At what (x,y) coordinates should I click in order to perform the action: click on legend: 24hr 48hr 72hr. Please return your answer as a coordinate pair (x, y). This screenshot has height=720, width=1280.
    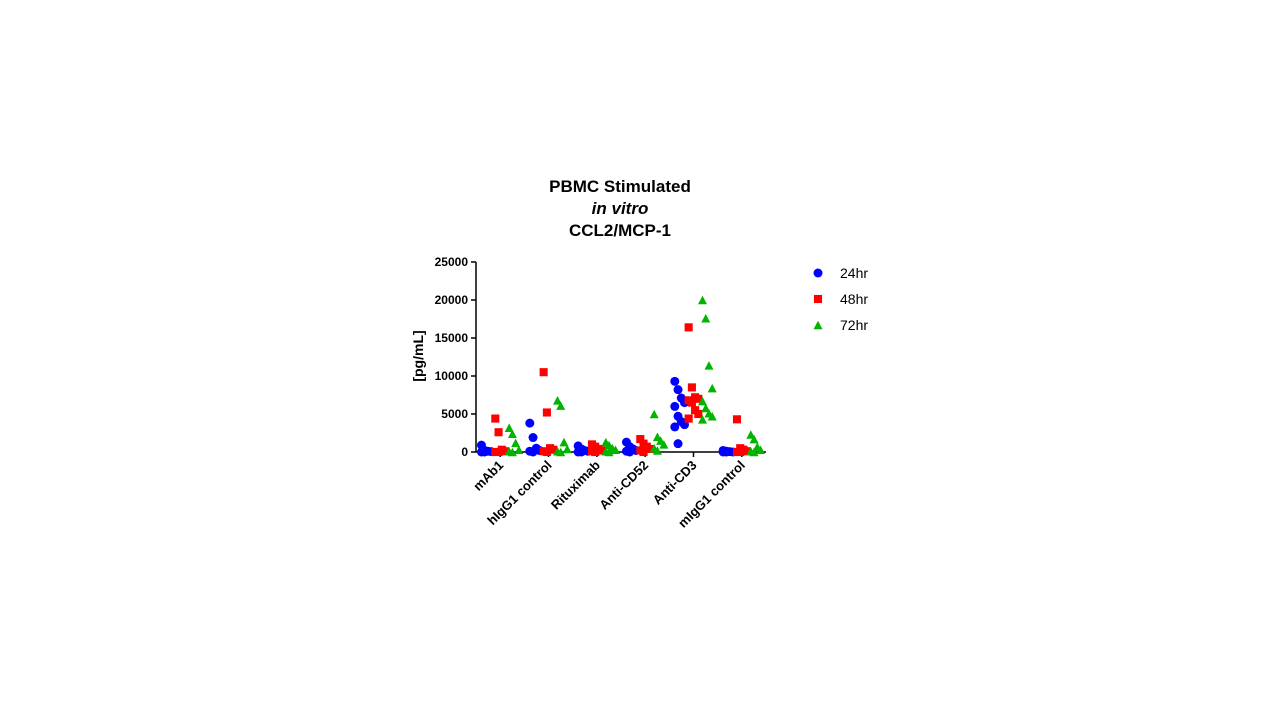
    Looking at the image, I should click on (840, 299).